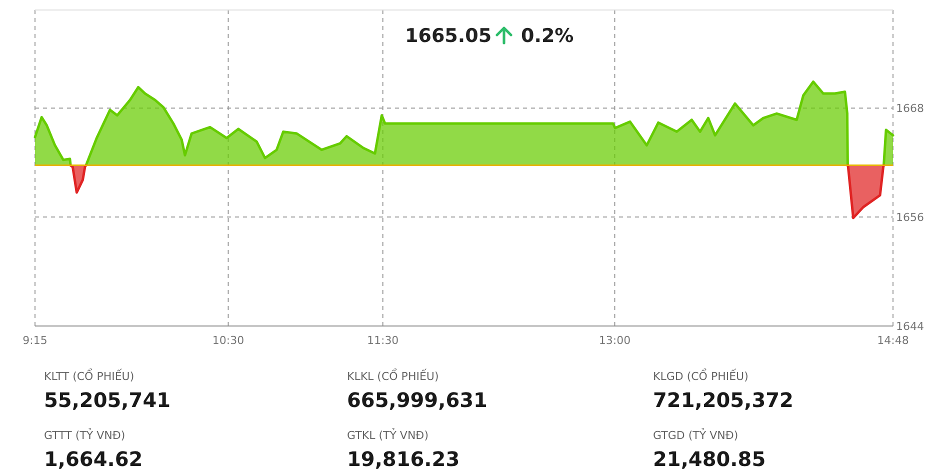 The height and width of the screenshot is (469, 949). Describe the element at coordinates (448, 36) in the screenshot. I see `annotation: 1665.05` at that location.